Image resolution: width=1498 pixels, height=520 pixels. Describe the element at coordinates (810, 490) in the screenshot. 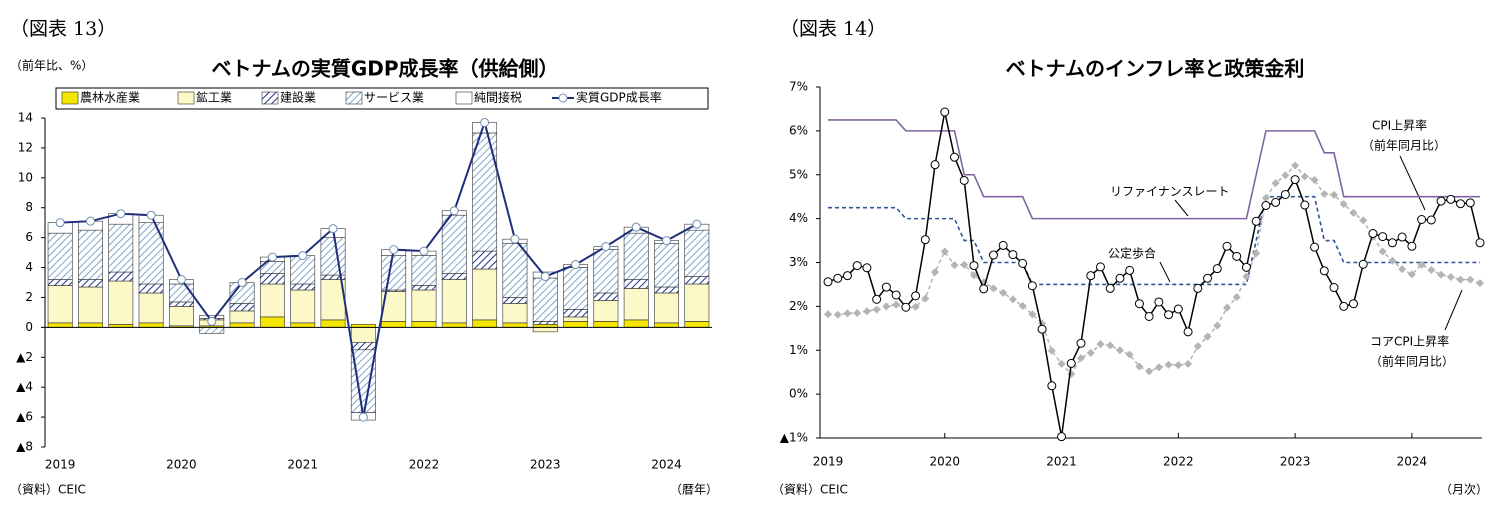

I see `source: （資料）CEIC` at that location.